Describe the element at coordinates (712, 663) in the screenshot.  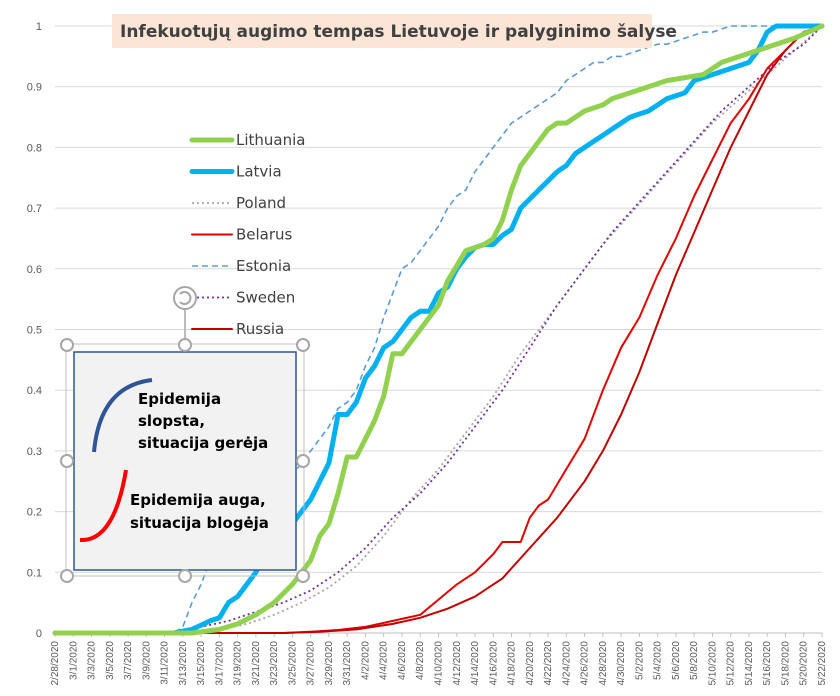
I see `x-tick-label: 5/10/2020` at that location.